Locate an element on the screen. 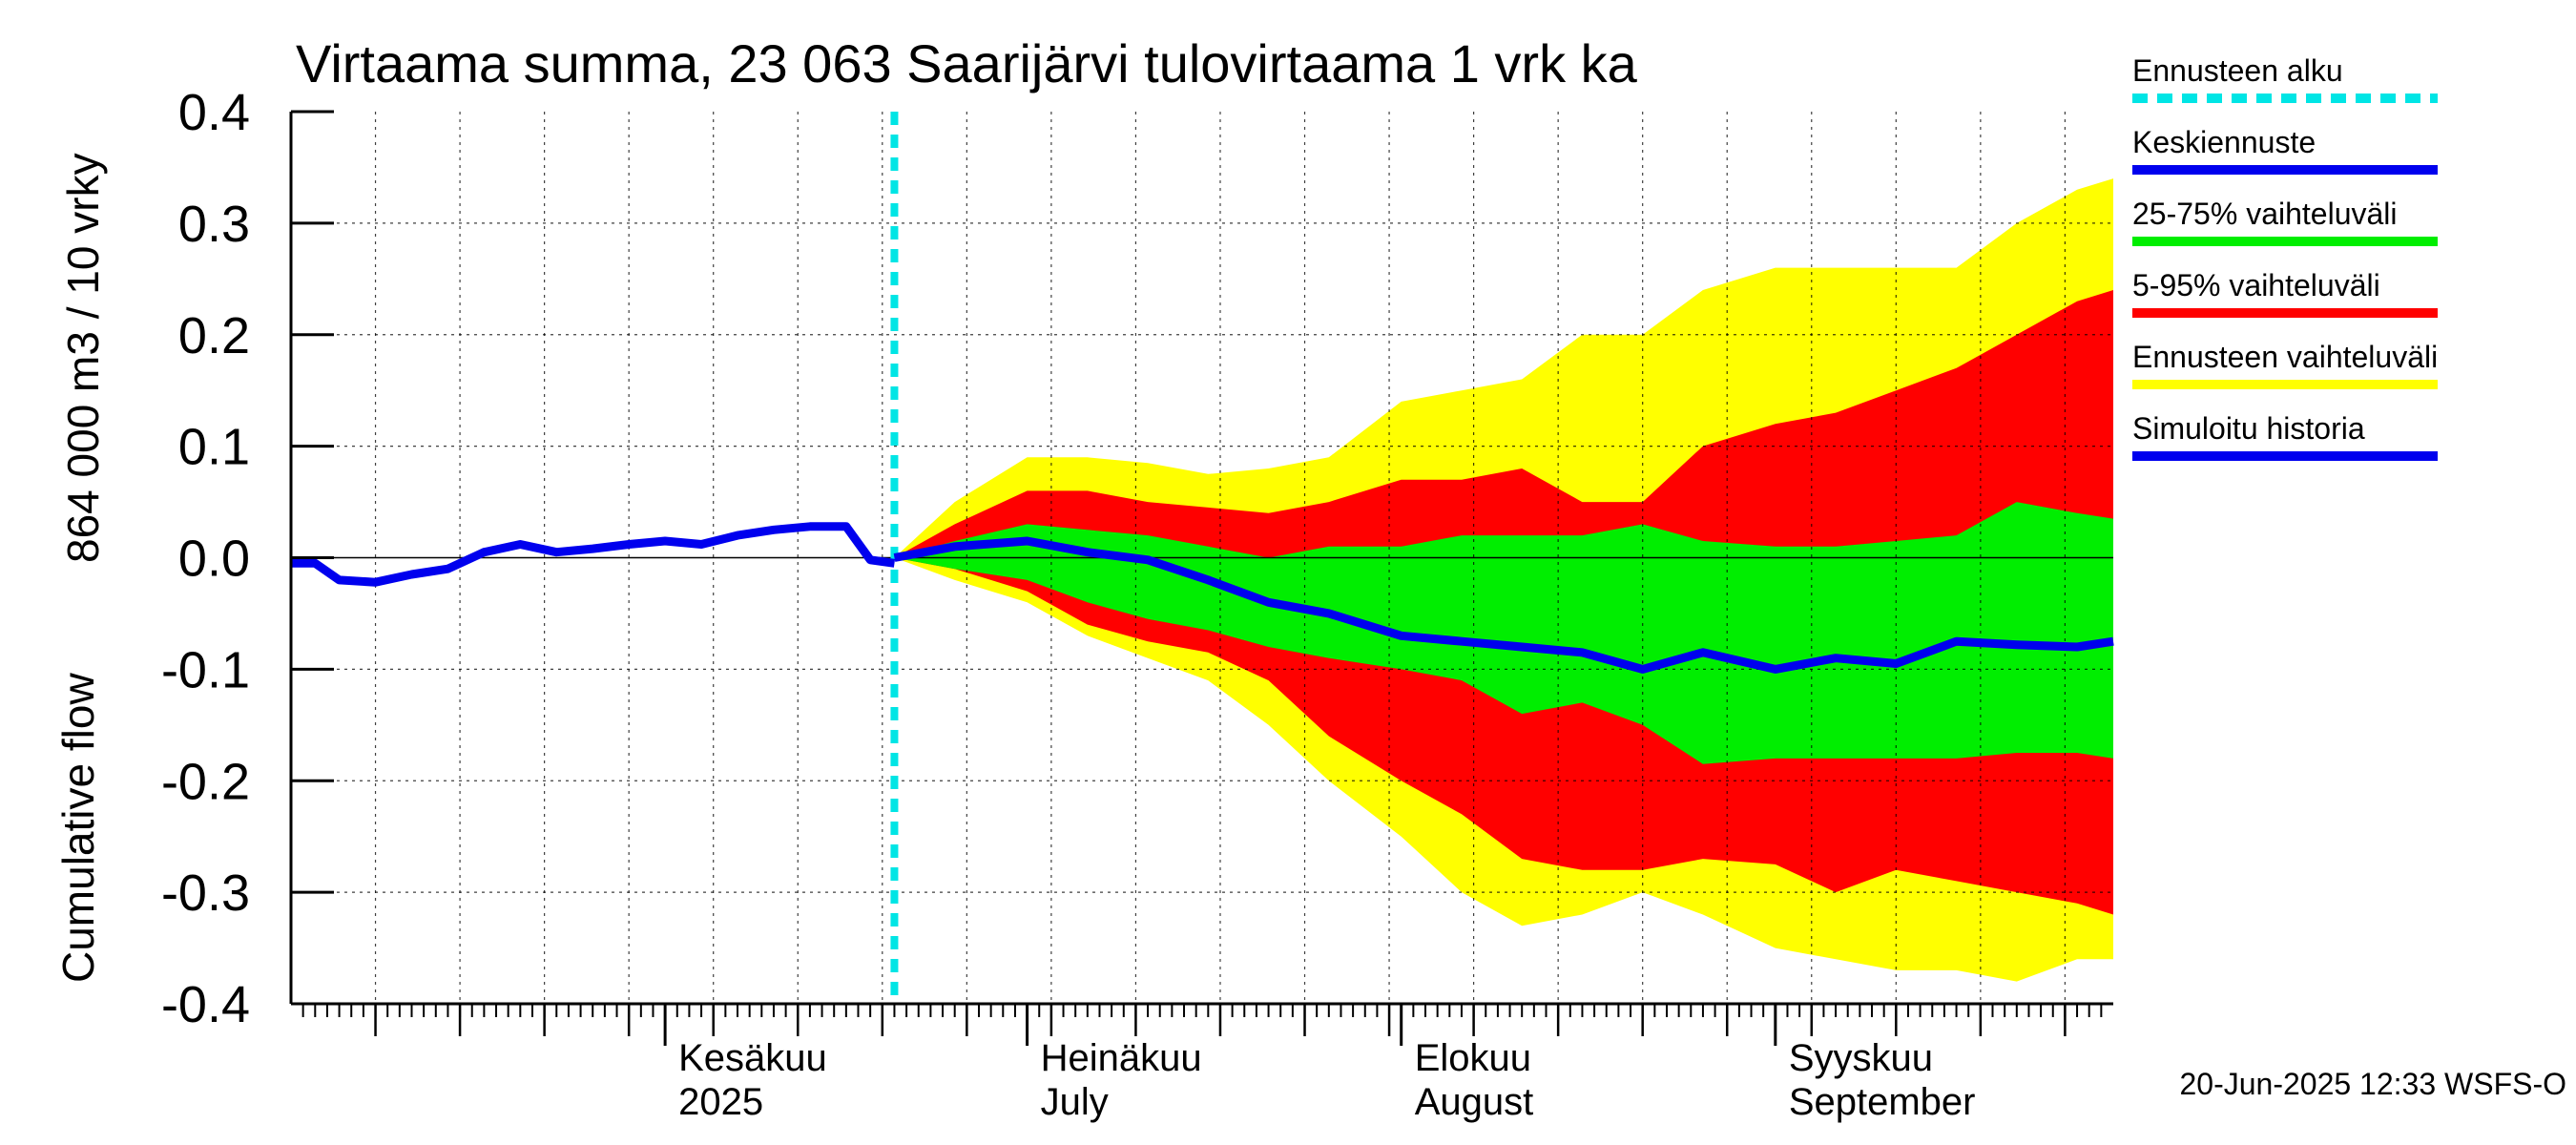 Image resolution: width=2576 pixels, height=1145 pixels. legend-label: Ennusteen vaihteluväli is located at coordinates (2285, 357).